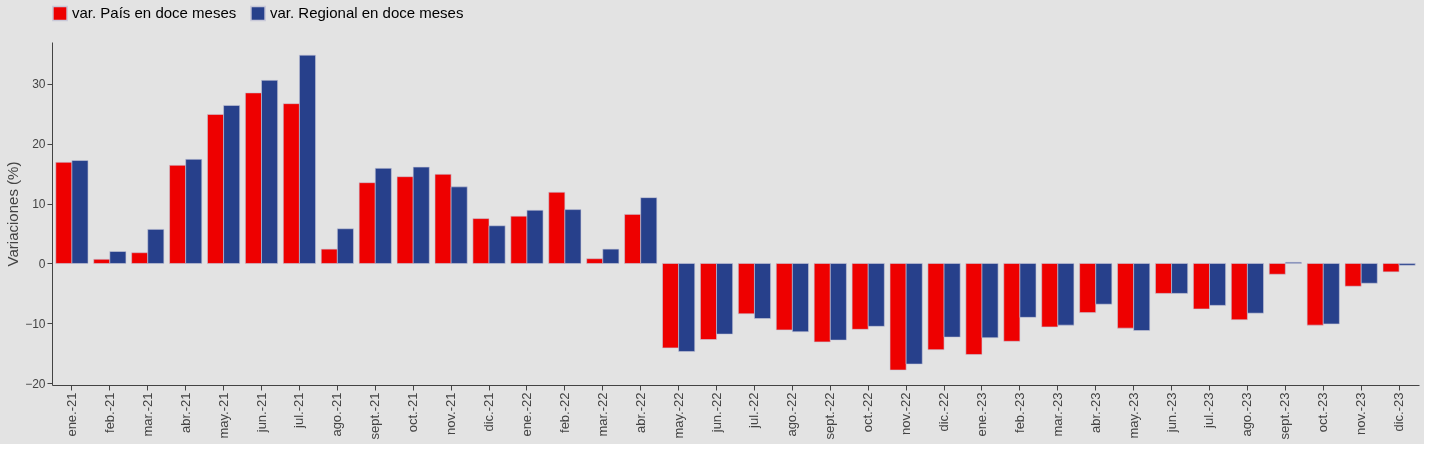 The height and width of the screenshot is (454, 1434). I want to click on x-tick-label: jul.-23, so click(1209, 410).